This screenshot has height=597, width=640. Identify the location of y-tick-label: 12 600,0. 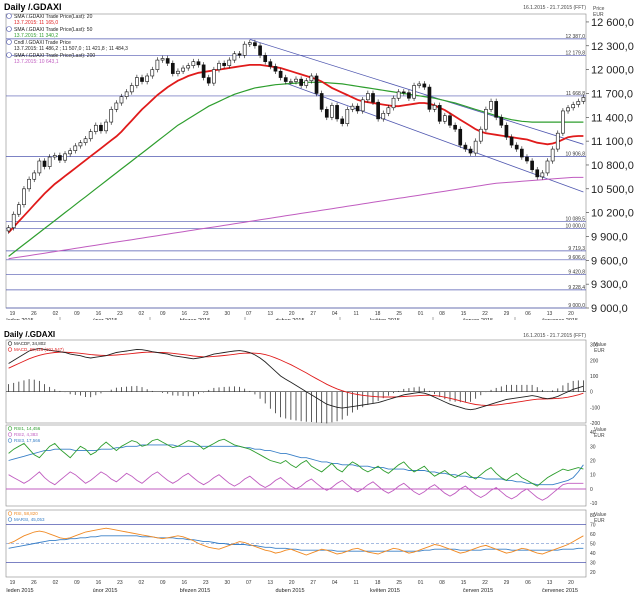
(612, 23).